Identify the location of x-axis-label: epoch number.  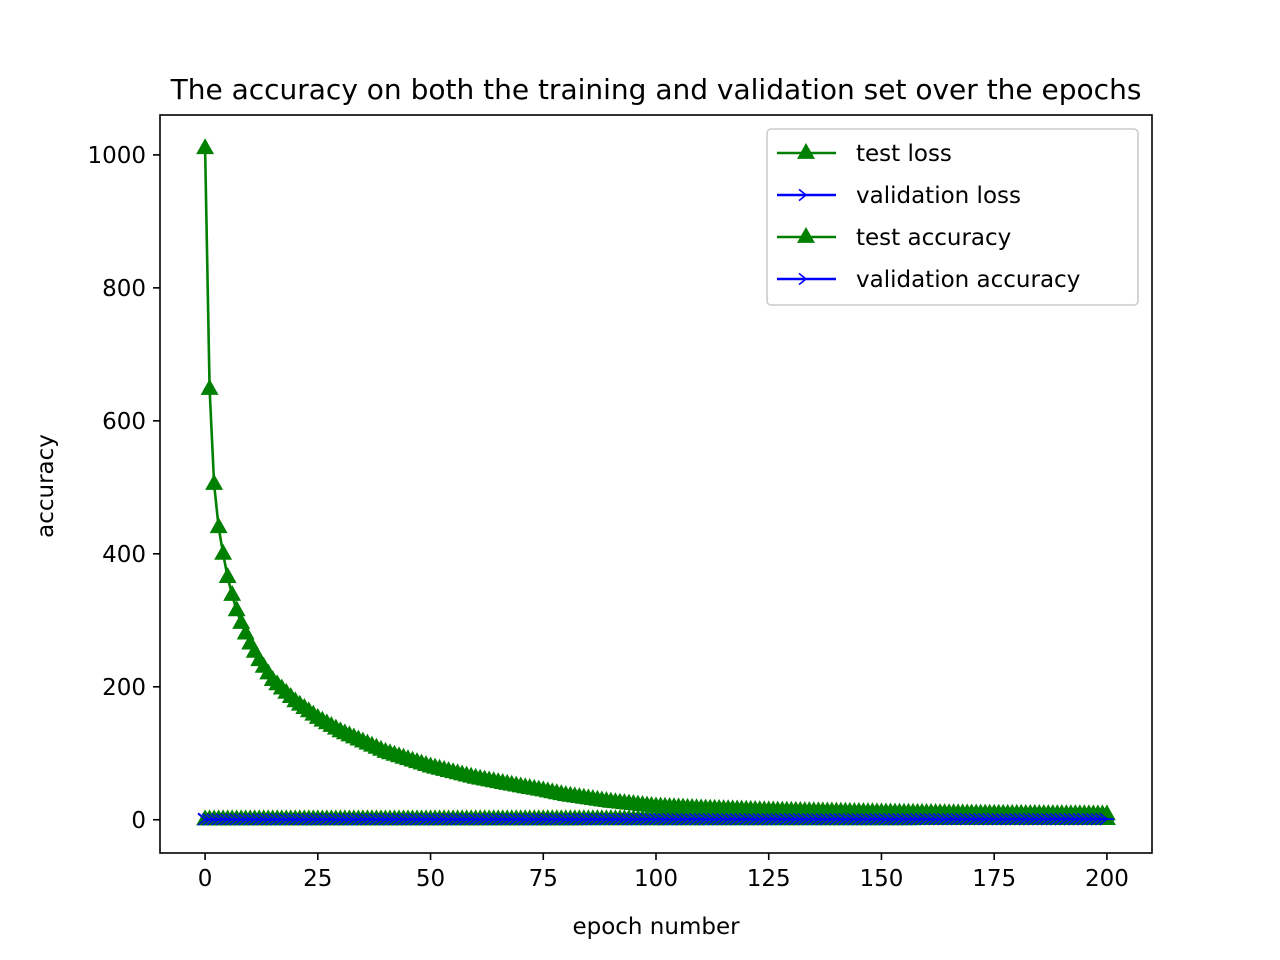
(656, 927).